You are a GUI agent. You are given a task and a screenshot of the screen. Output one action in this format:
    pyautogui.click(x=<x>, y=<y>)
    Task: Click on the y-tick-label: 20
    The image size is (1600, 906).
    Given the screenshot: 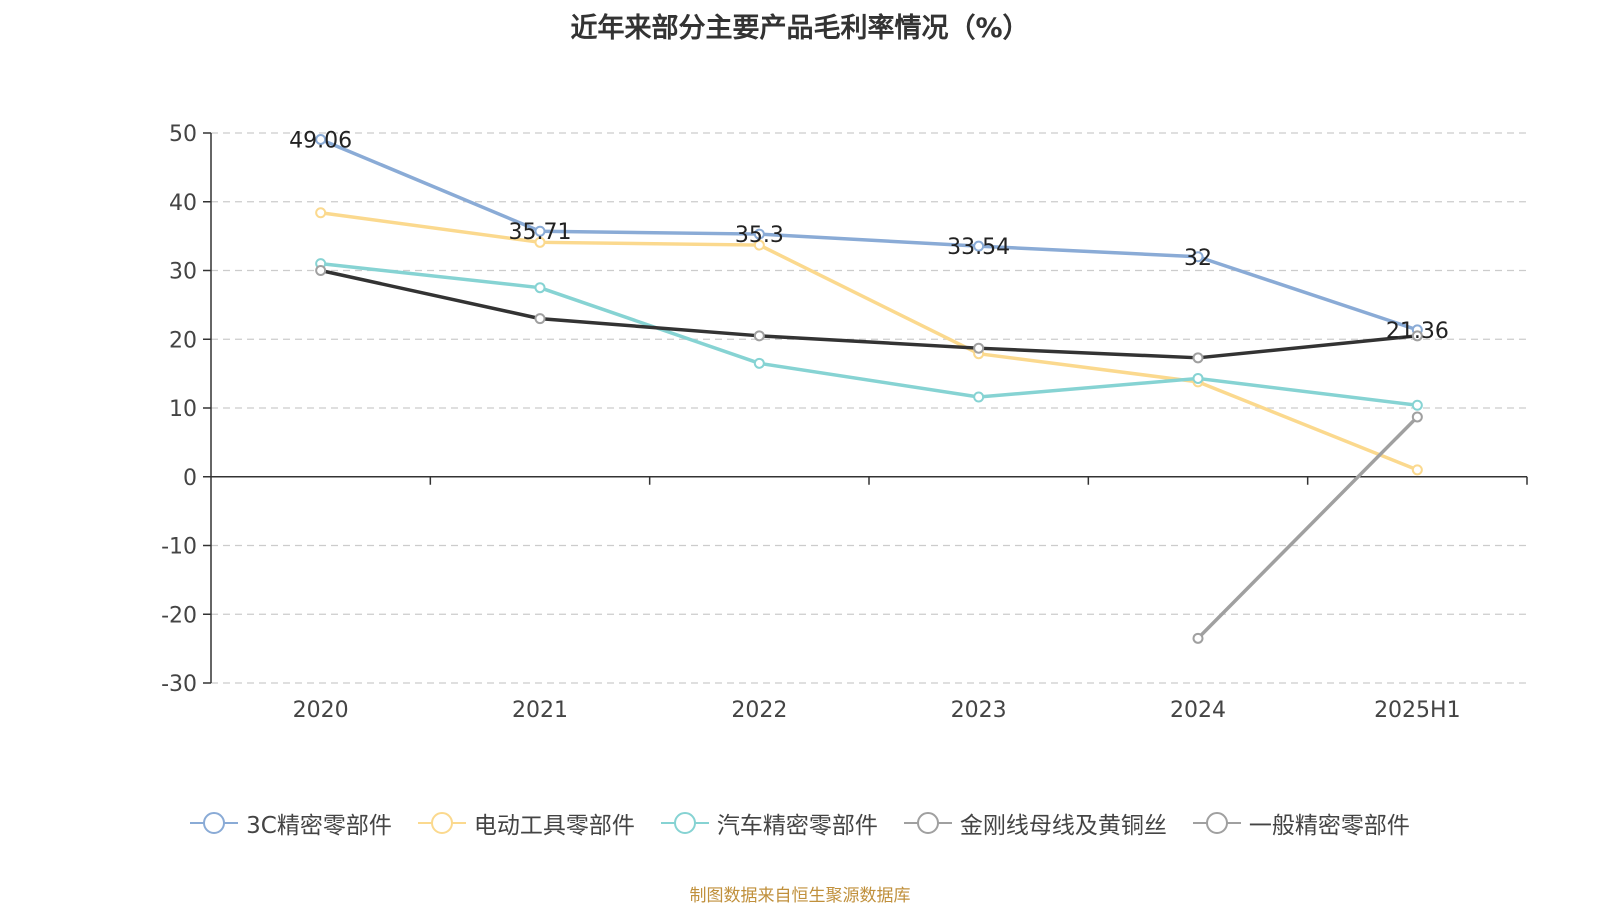 What is the action you would take?
    pyautogui.click(x=183, y=340)
    